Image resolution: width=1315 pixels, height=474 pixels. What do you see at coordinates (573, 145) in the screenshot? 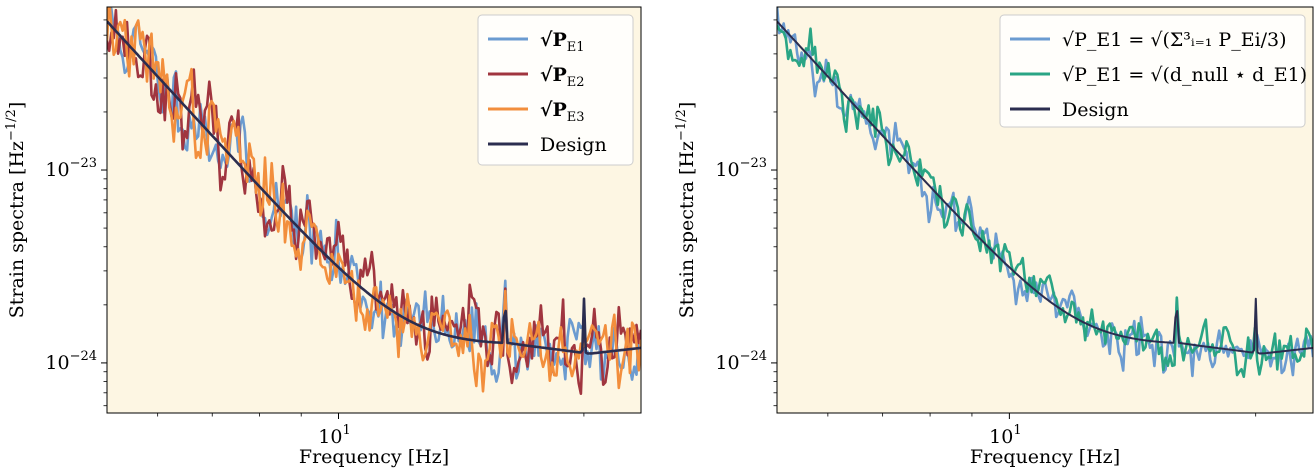
I see `legend-label-4: Design` at bounding box center [573, 145].